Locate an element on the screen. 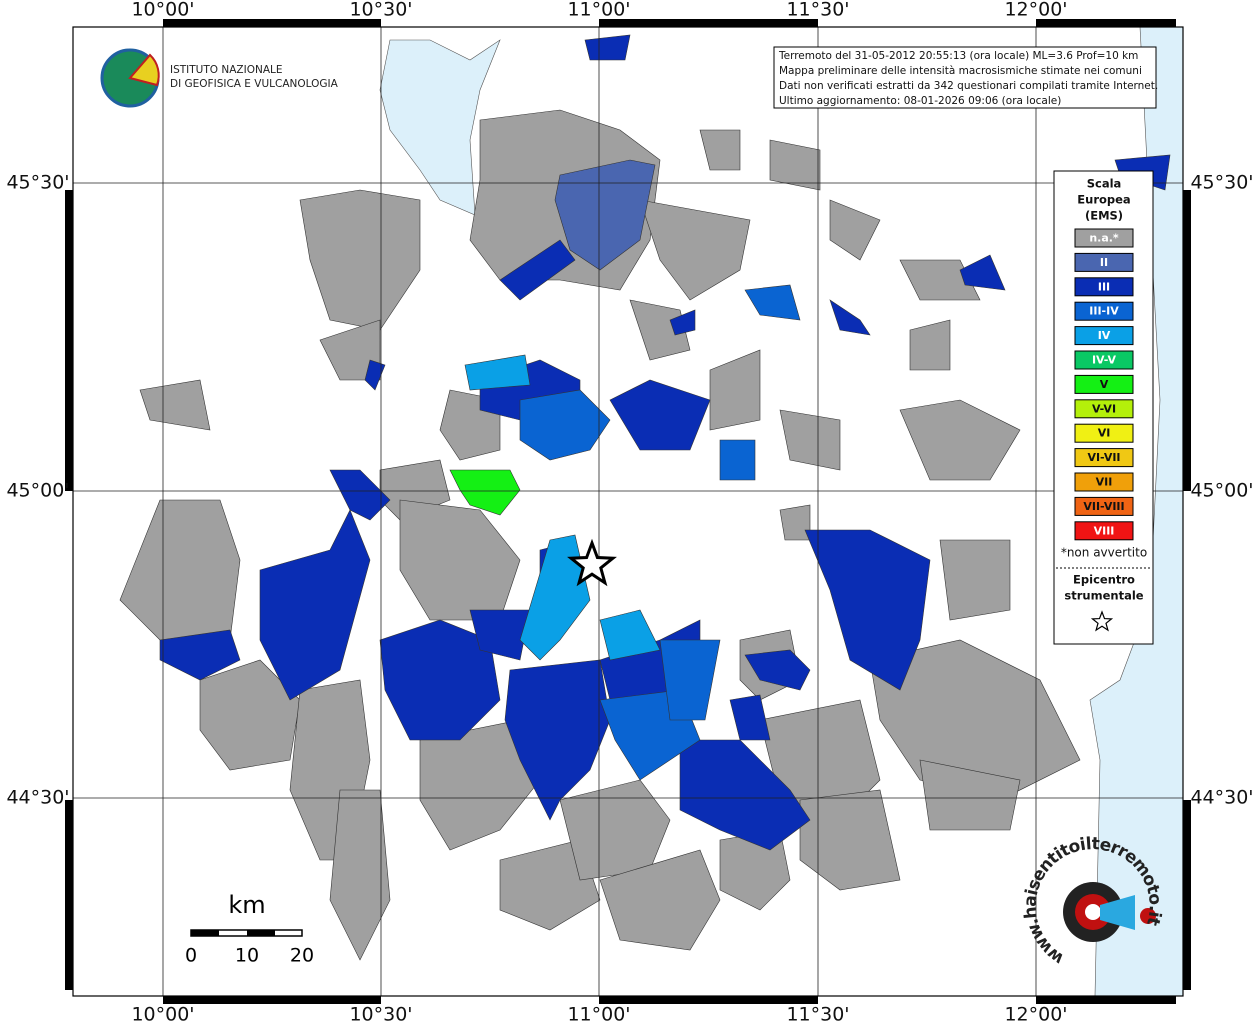 This screenshot has width=1256, height=1028. logo-wedge is located at coordinates (144, 70).